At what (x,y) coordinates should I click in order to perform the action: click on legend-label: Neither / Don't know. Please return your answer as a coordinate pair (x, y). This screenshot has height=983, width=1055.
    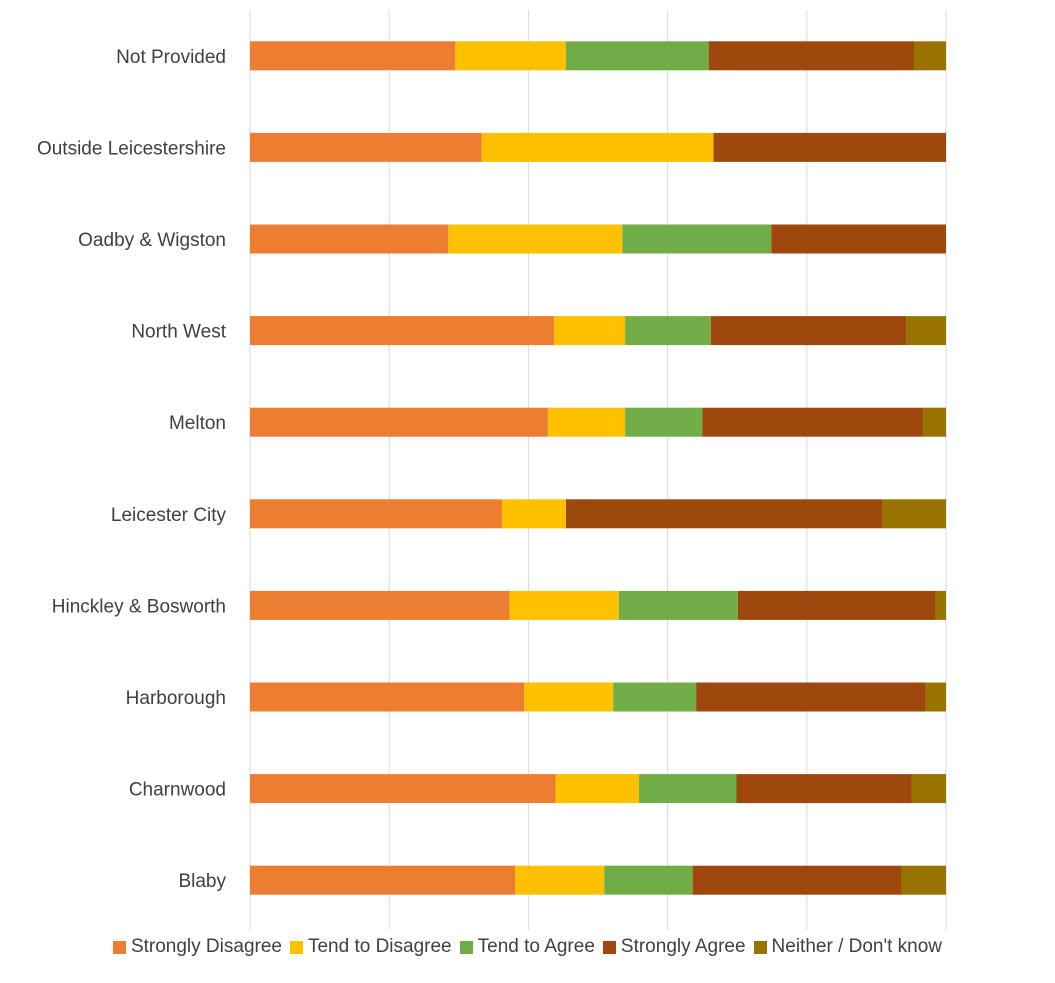
    Looking at the image, I should click on (857, 946).